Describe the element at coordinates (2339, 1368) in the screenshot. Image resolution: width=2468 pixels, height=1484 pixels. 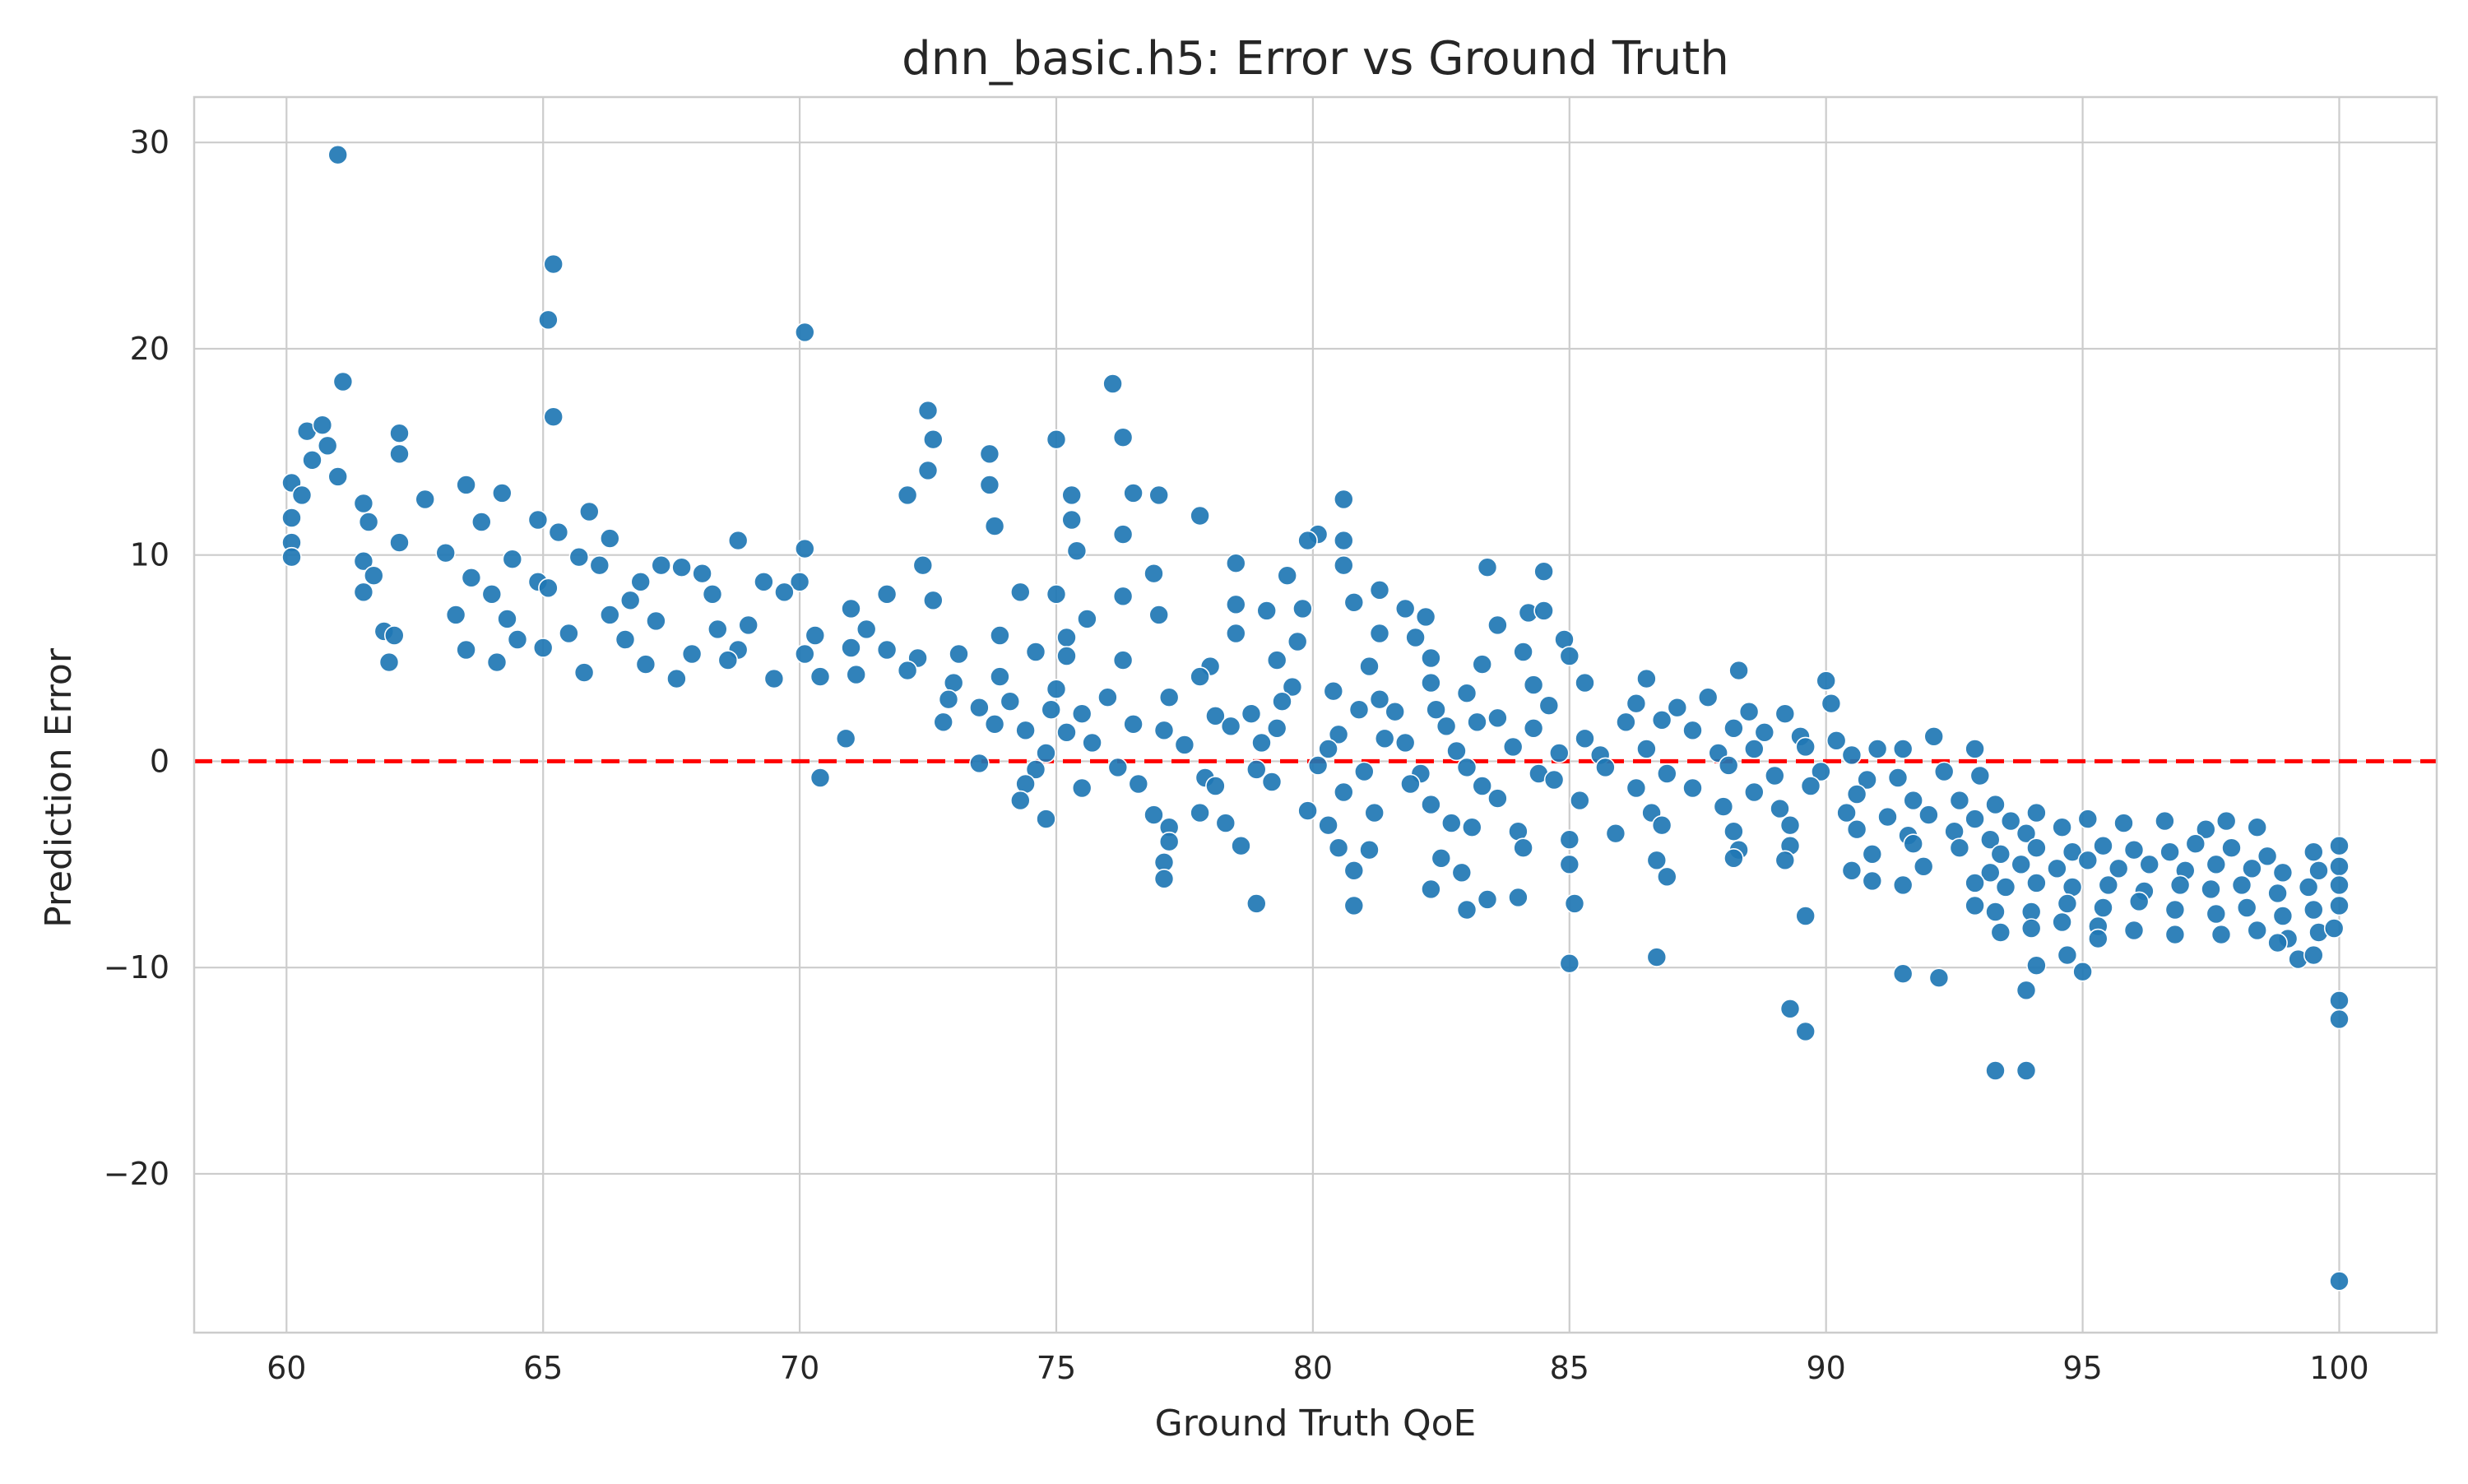
I see `x-tick-label: 100` at that location.